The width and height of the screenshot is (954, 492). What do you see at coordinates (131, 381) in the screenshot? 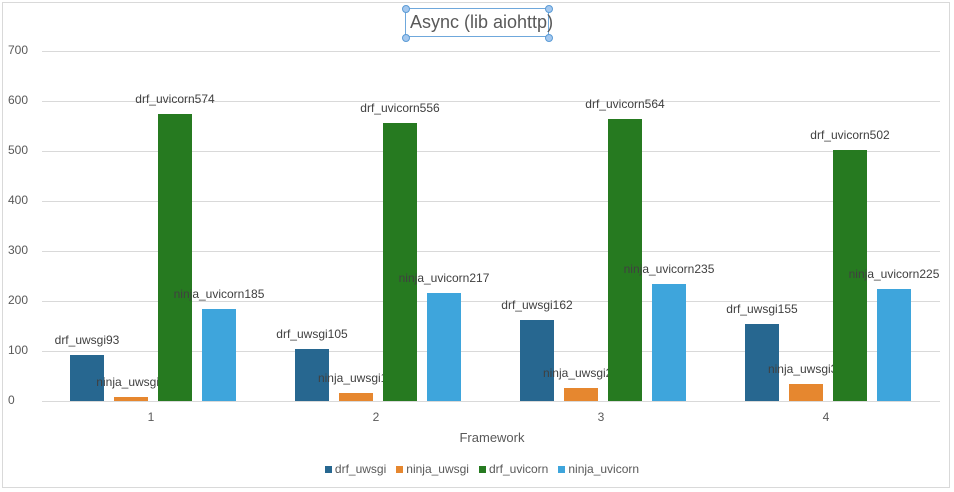
I see `data-label: ninja_uwsgi9` at bounding box center [131, 381].